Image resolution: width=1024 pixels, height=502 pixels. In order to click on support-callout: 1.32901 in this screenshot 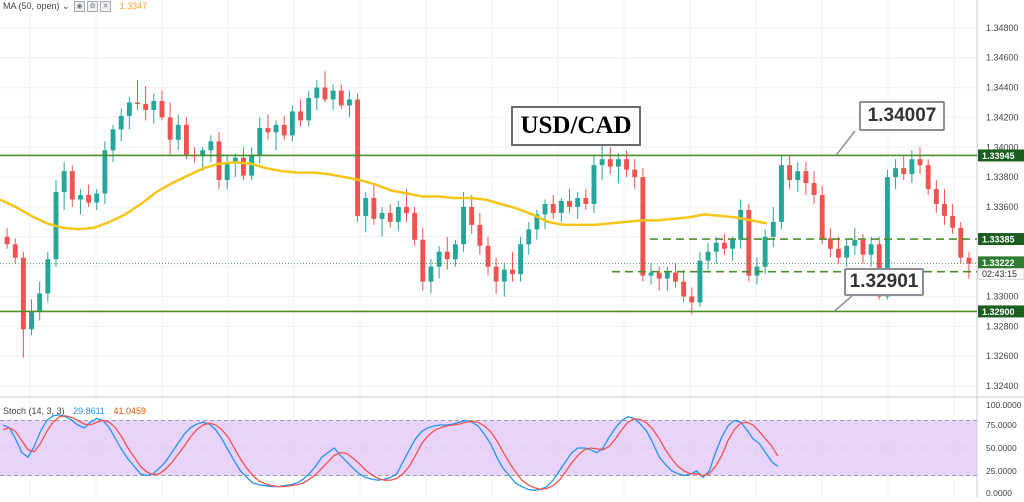, I will do `click(884, 282)`.